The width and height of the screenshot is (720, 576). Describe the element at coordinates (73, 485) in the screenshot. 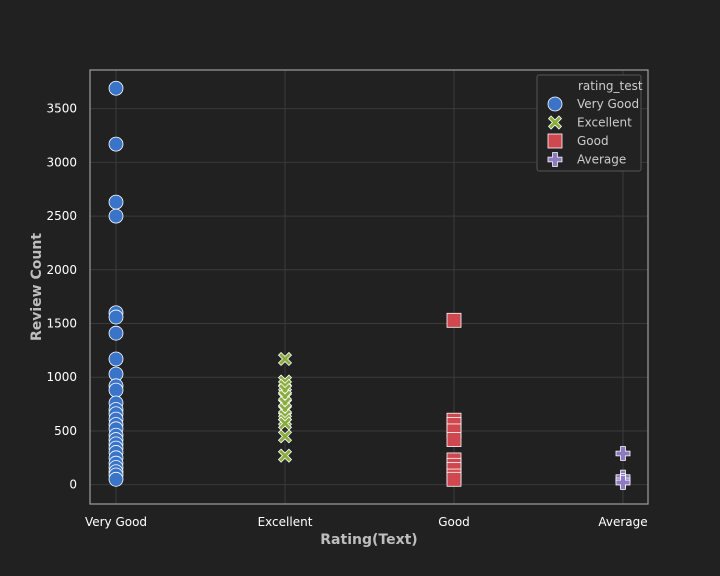

I see `y-tick-label: 0` at that location.